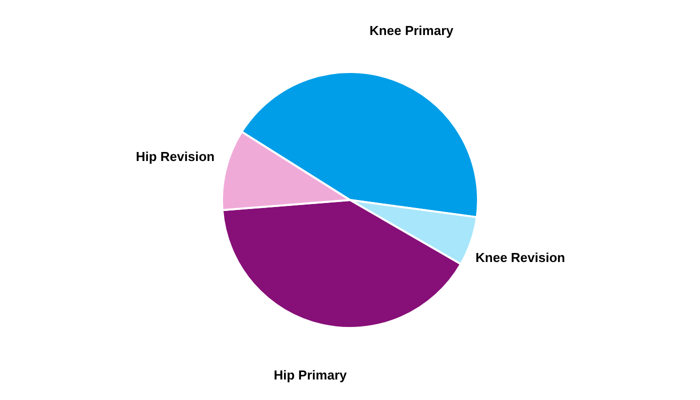 The width and height of the screenshot is (700, 400). Describe the element at coordinates (412, 30) in the screenshot. I see `slice-label: Knee Primary` at that location.